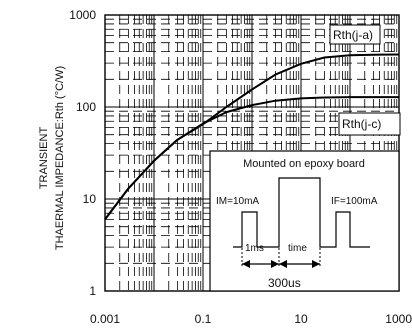 This screenshot has height=329, width=412. Describe the element at coordinates (203, 319) in the screenshot. I see `x-tick-label: 0.1` at that location.